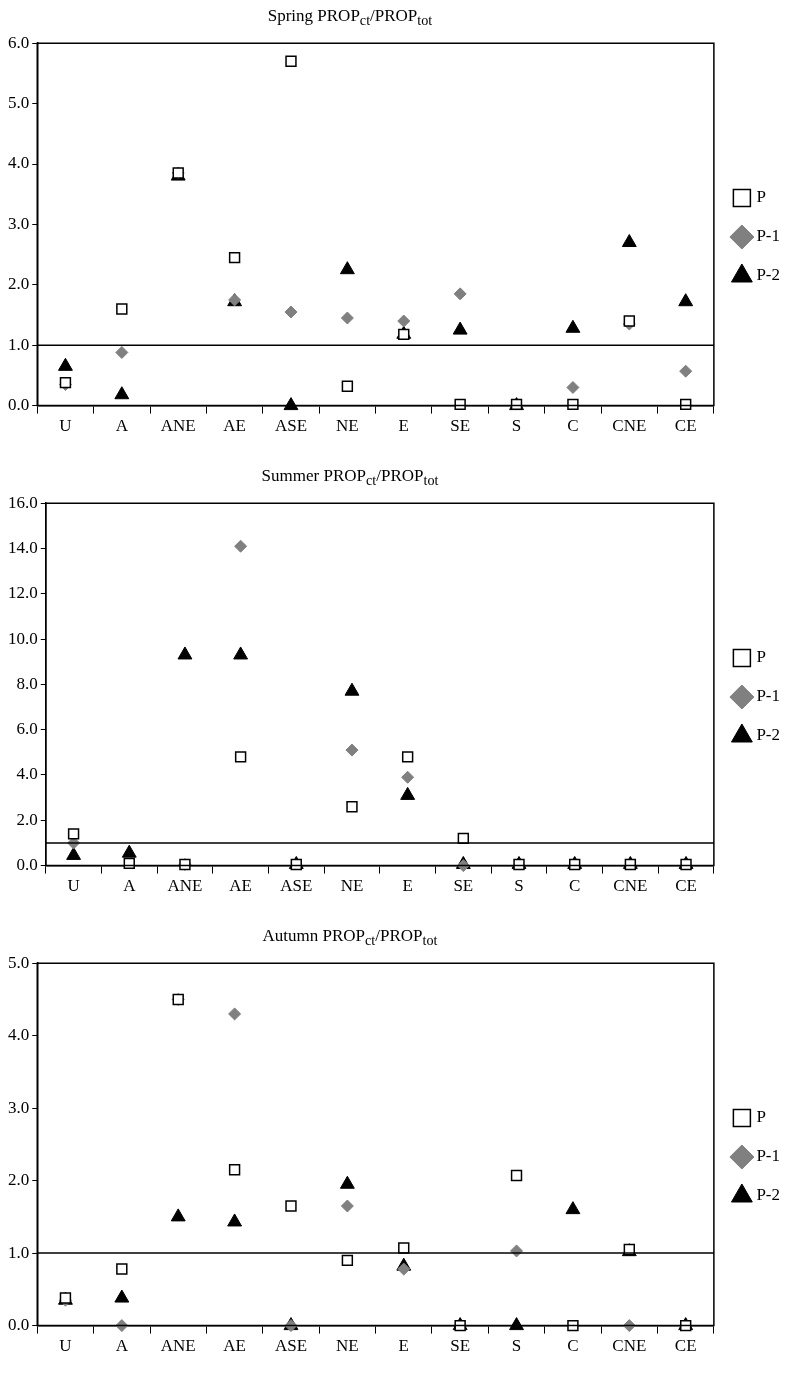 The image size is (795, 1381). I want to click on chart-title: Summer PROP$_{ct}$/PROP$_{tot}$, so click(350, 478).